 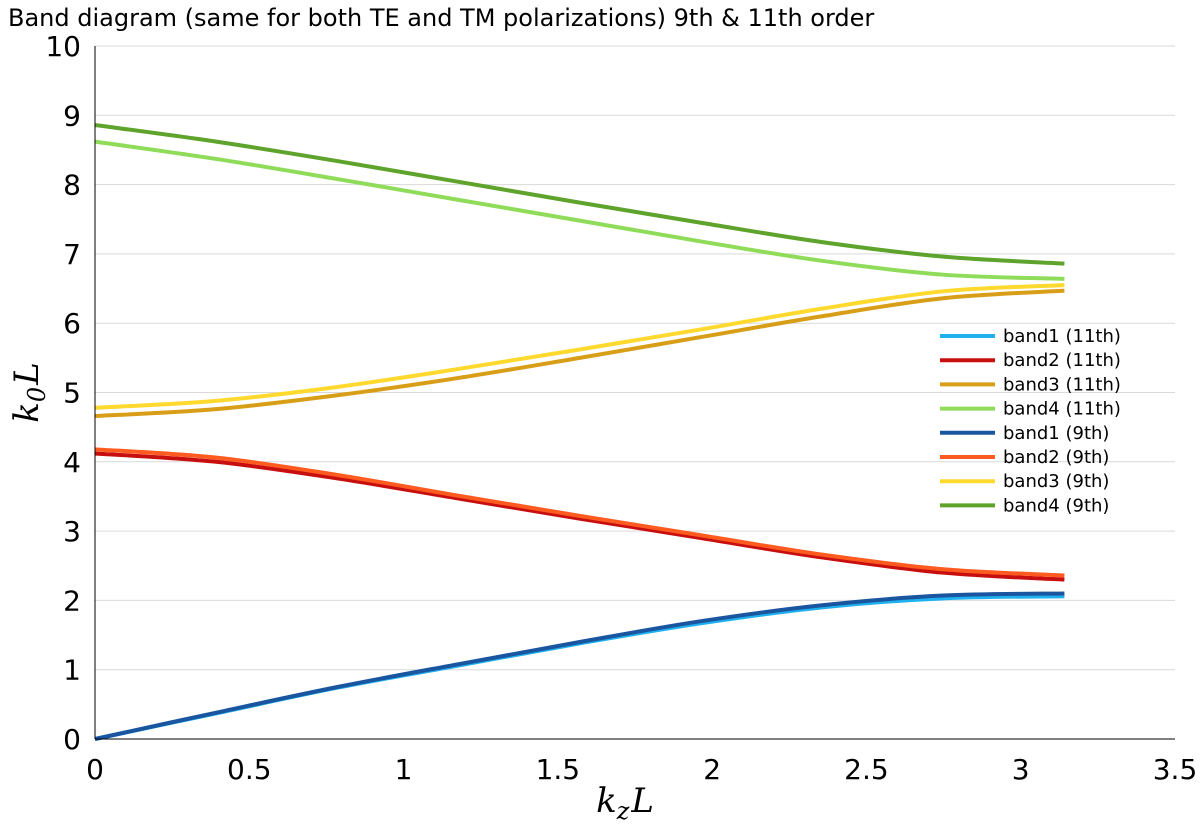 What do you see at coordinates (558, 769) in the screenshot?
I see `x-tick-label: 1.5` at bounding box center [558, 769].